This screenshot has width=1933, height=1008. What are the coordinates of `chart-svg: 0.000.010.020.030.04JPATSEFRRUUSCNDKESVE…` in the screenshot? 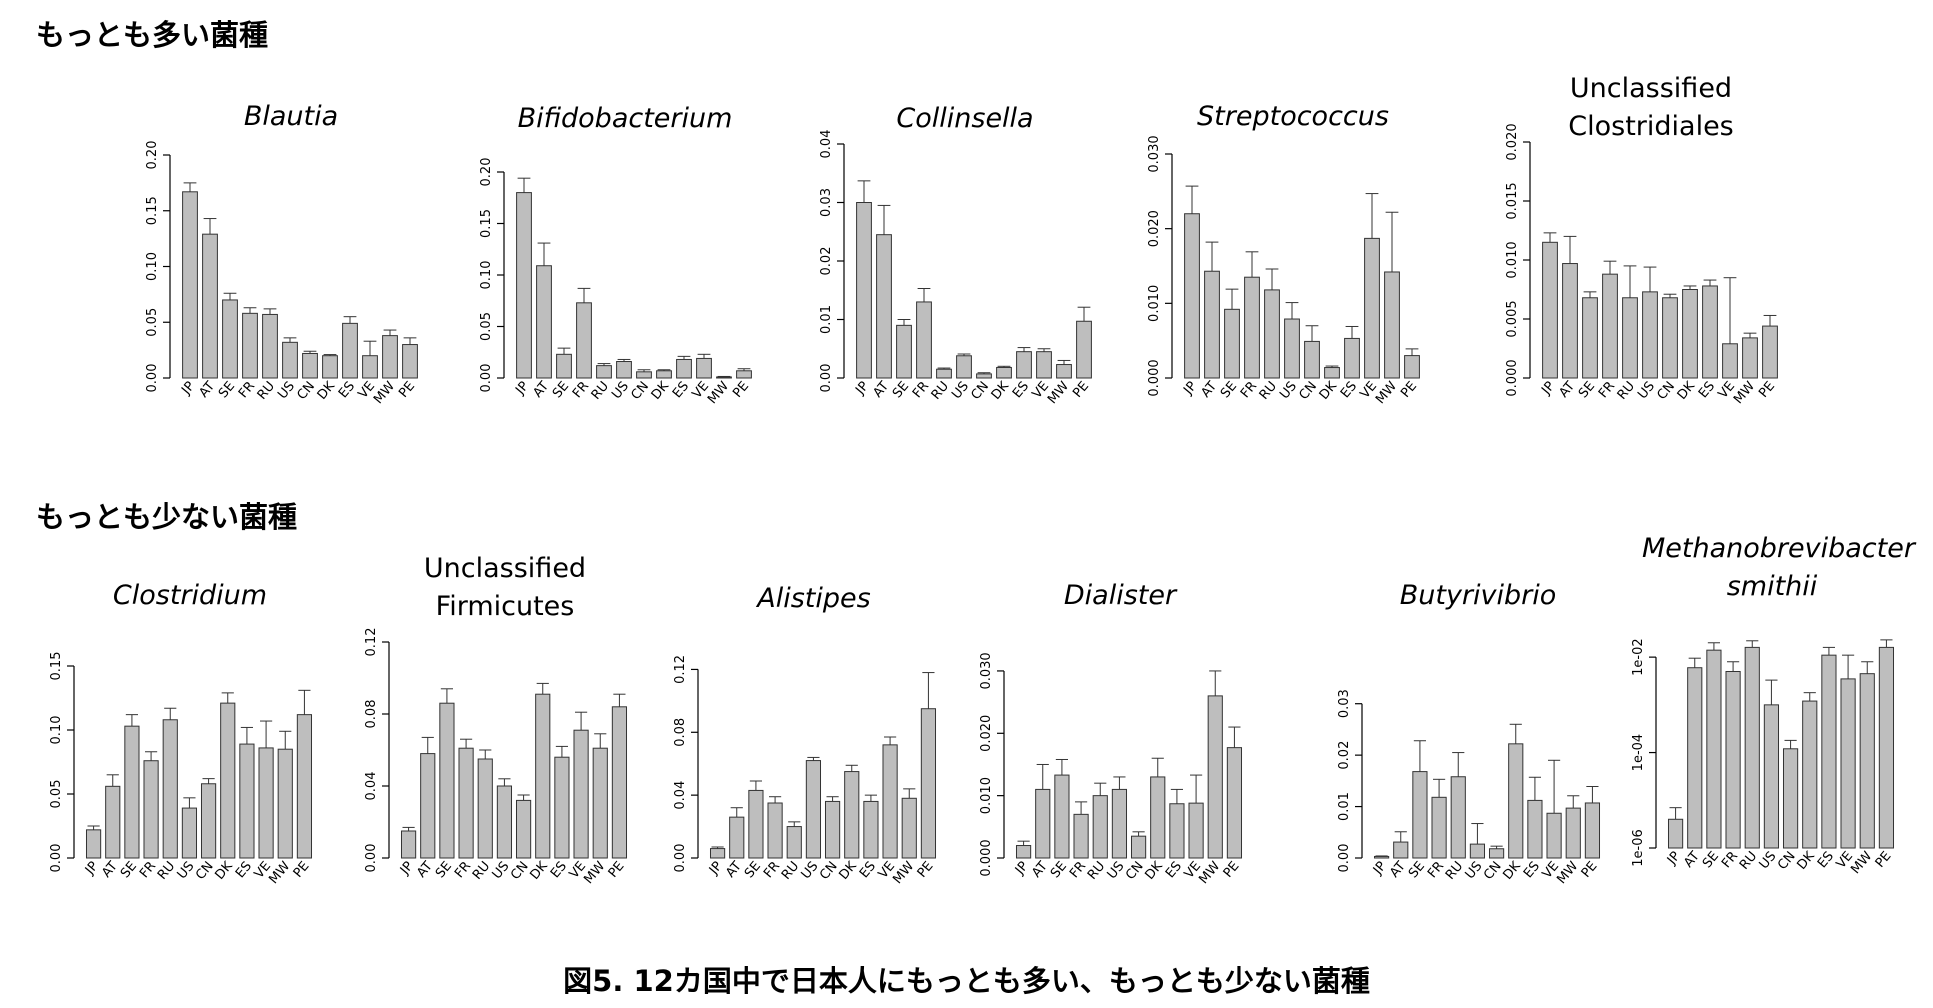 It's located at (955, 268).